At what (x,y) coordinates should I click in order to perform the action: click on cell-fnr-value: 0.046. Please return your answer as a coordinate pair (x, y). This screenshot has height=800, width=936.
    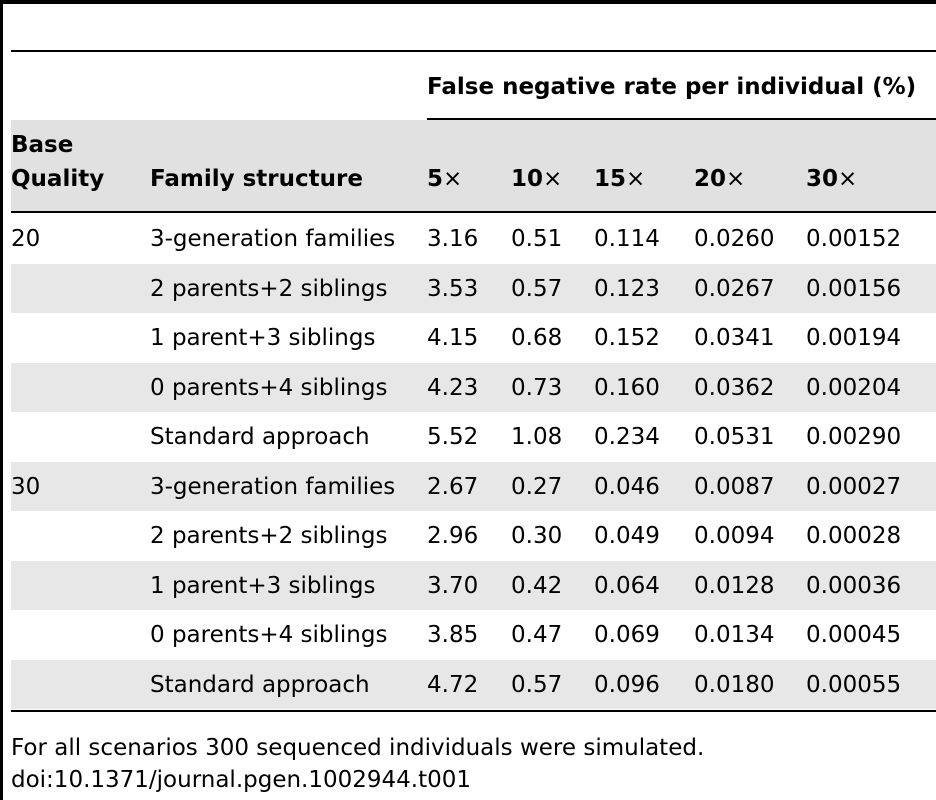
    Looking at the image, I should click on (627, 486).